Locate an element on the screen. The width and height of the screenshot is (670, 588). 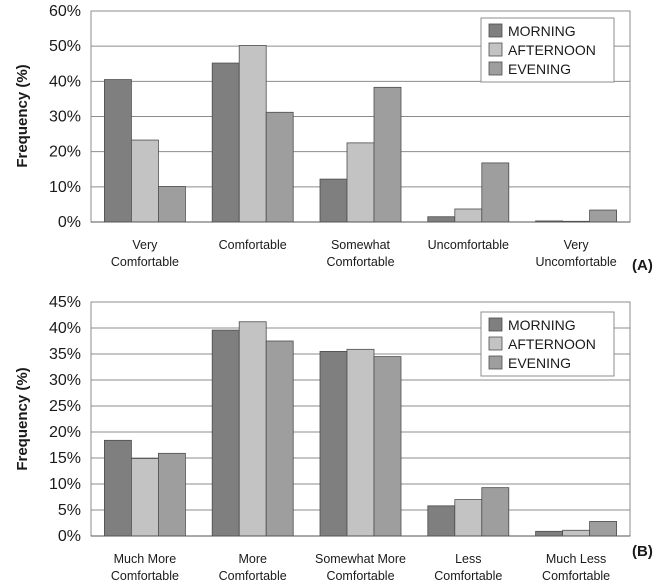
y-tick-label: 25% is located at coordinates (65, 406).